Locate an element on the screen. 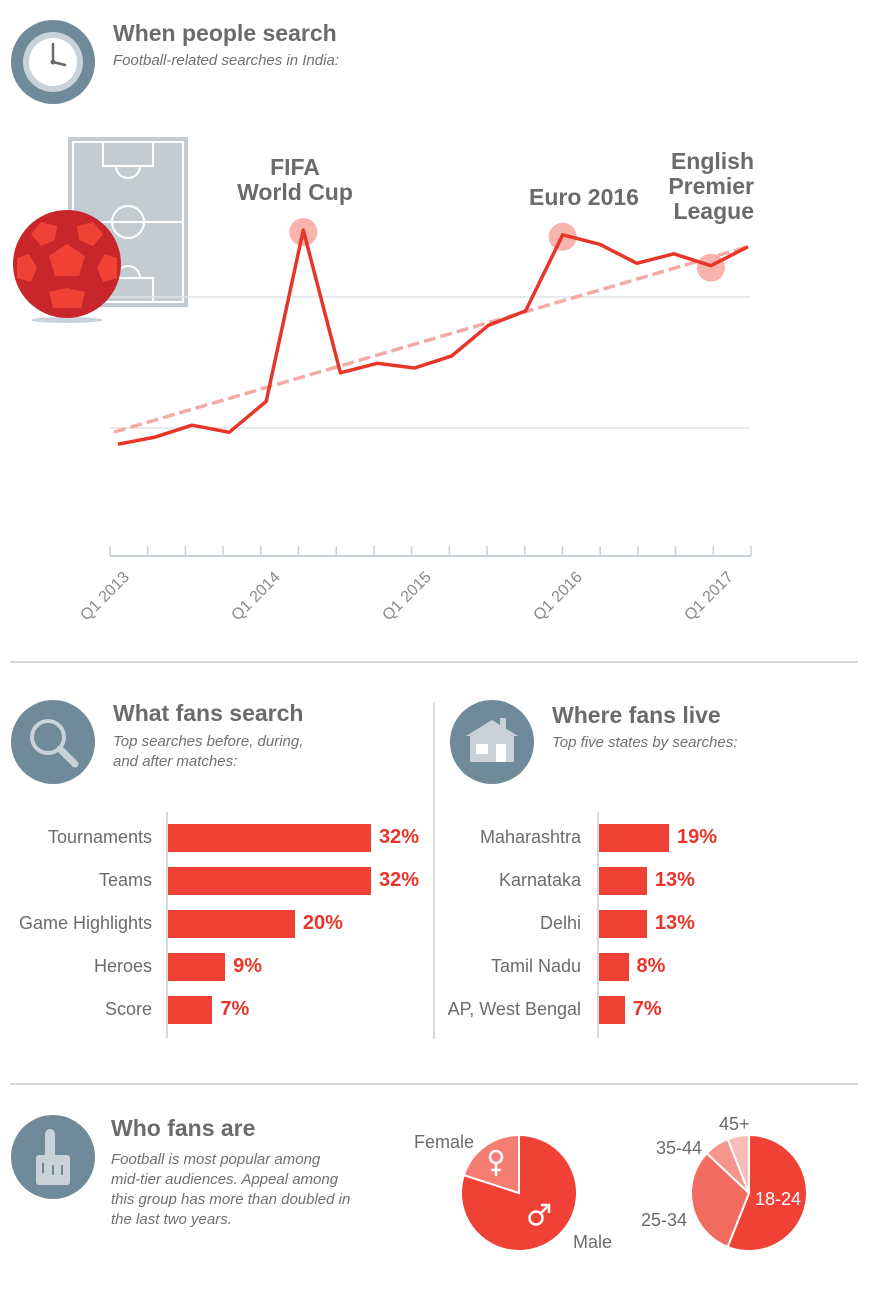  annotation-fifa: FIFA World Cup is located at coordinates (295, 180).